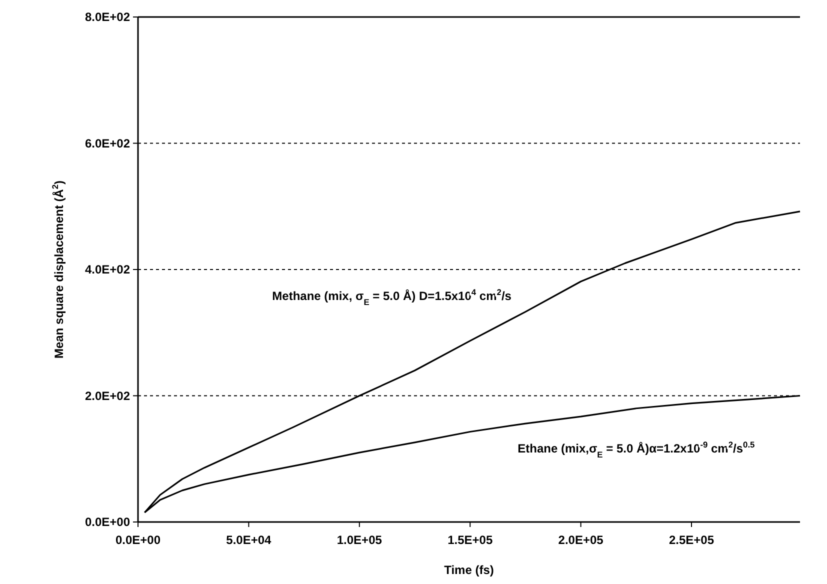  Describe the element at coordinates (107, 395) in the screenshot. I see `y-tick-label: 2.0E+02` at that location.